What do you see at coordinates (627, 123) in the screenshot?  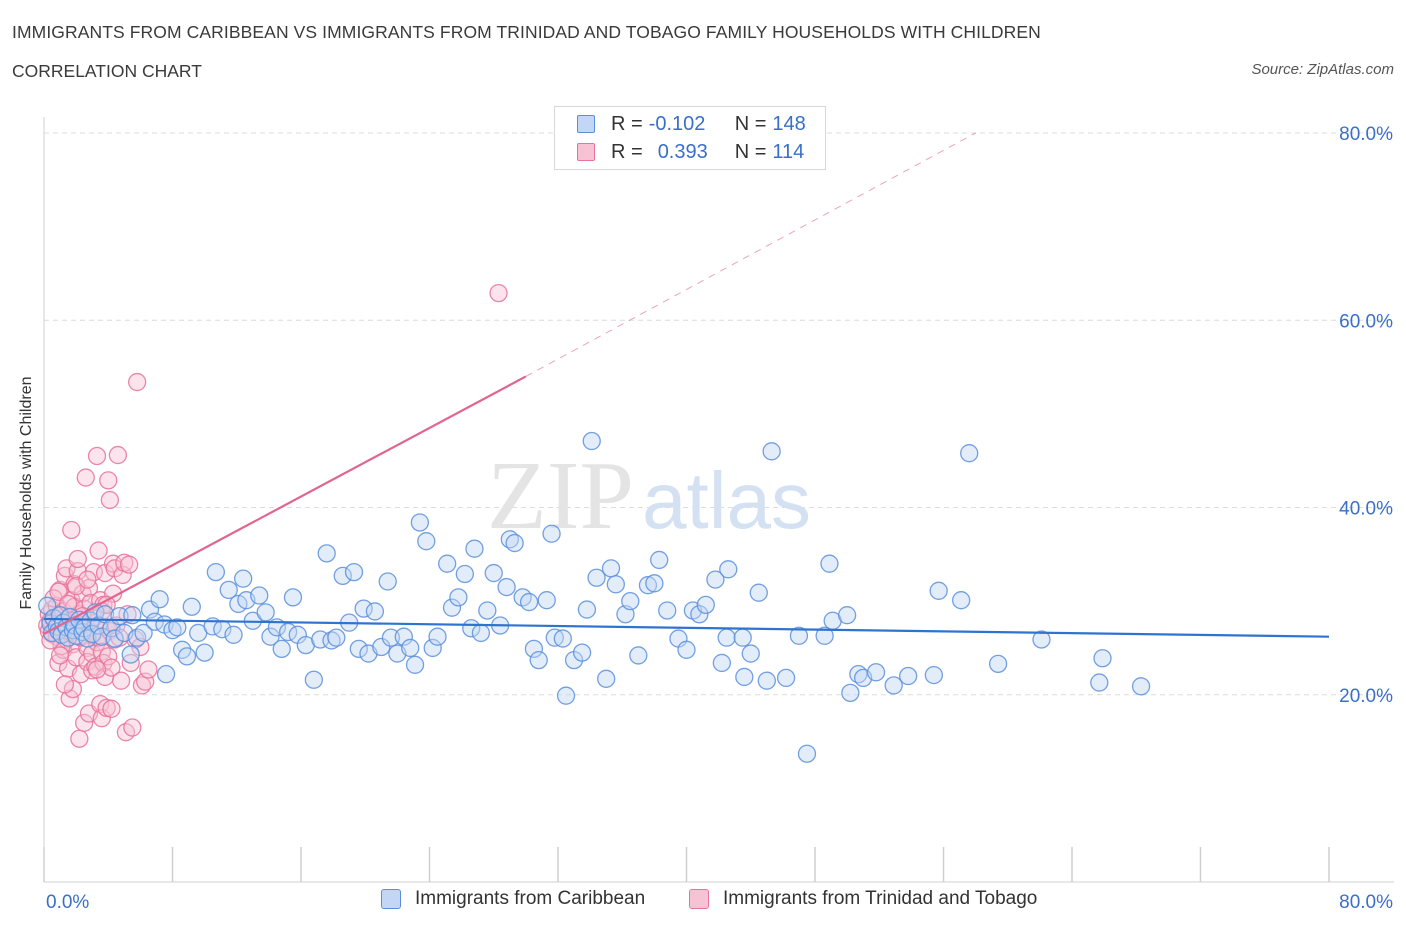 I see `r-label: R =` at bounding box center [627, 123].